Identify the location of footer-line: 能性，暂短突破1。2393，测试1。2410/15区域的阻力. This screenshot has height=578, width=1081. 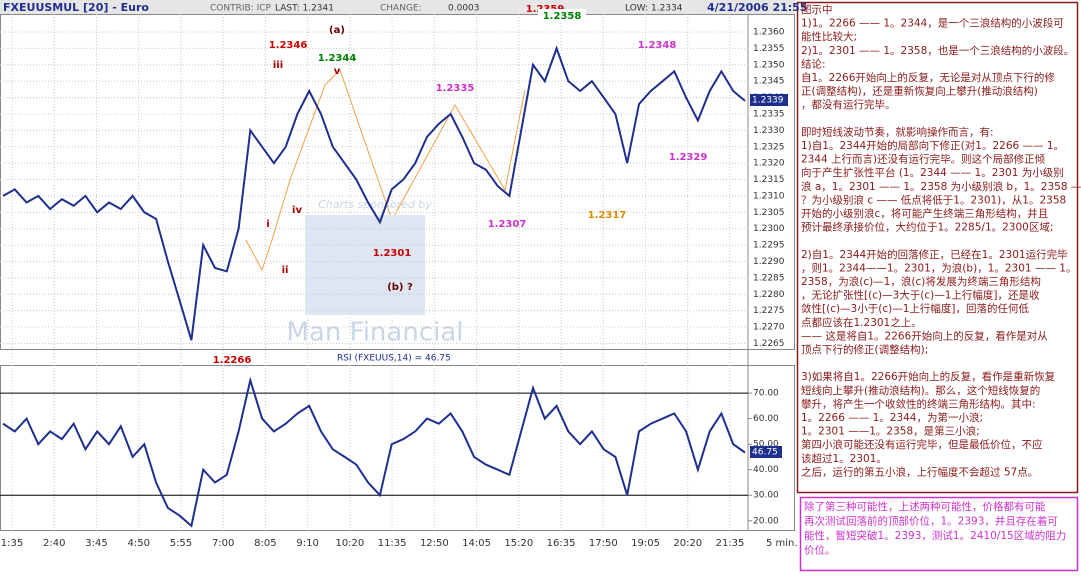
(935, 535).